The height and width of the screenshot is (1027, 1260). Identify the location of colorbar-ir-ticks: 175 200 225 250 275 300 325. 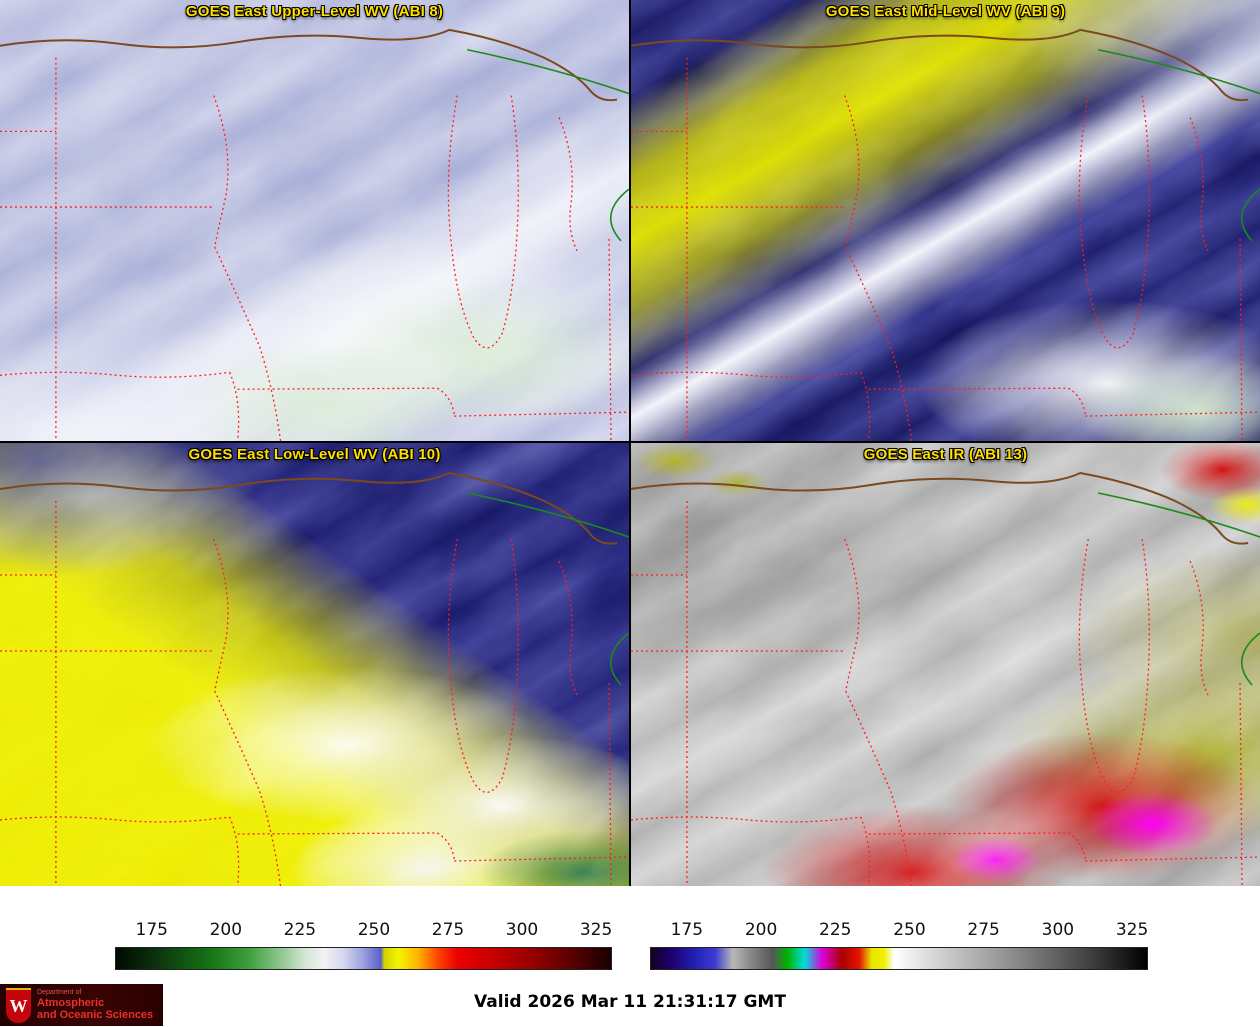
(899, 932).